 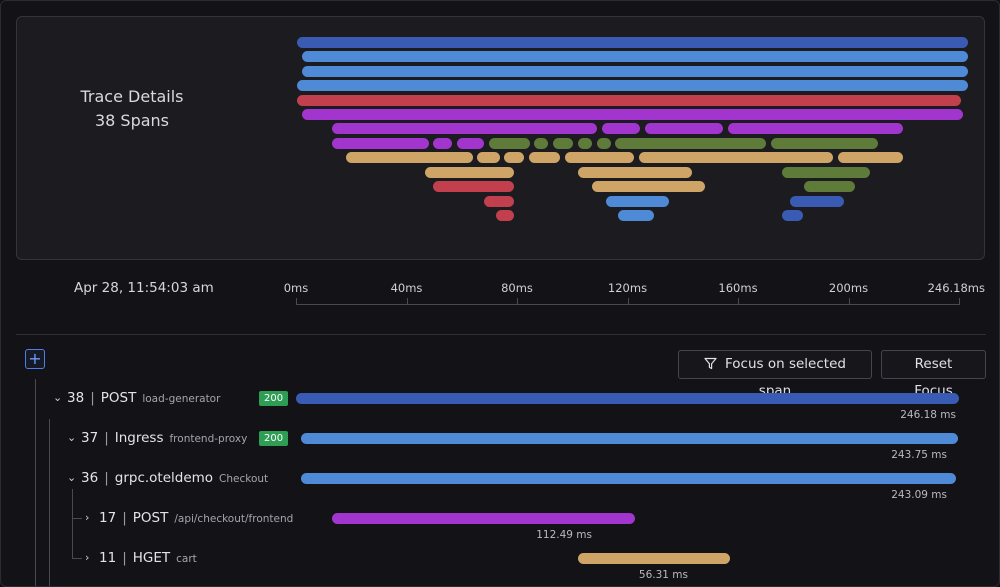 What do you see at coordinates (933, 374) in the screenshot?
I see `reset-focus-button: Reset Focus` at bounding box center [933, 374].